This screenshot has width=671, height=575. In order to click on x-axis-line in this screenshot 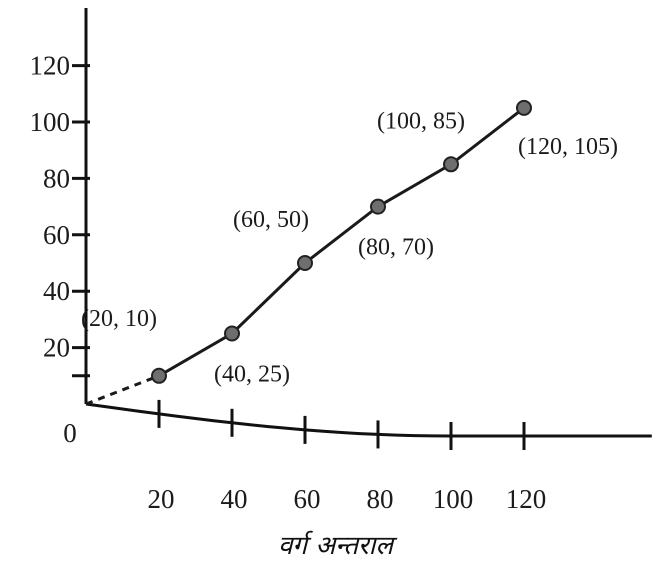, I will do `click(368, 420)`.